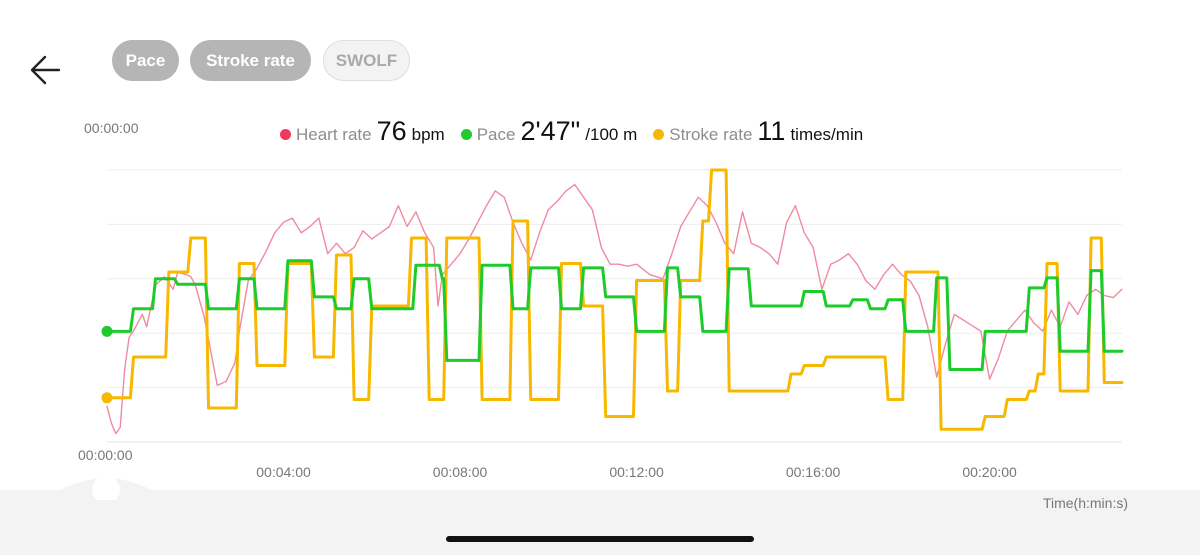 Image resolution: width=1200 pixels, height=555 pixels. Describe the element at coordinates (107, 398) in the screenshot. I see `cursor-marker-stroke-rate` at that location.